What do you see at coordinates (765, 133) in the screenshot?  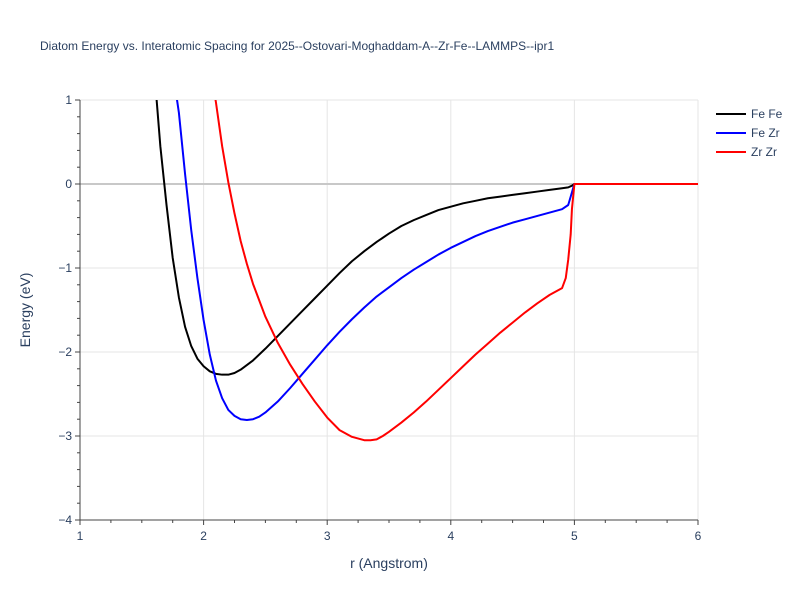 I see `legend-label: Fe Zr` at bounding box center [765, 133].